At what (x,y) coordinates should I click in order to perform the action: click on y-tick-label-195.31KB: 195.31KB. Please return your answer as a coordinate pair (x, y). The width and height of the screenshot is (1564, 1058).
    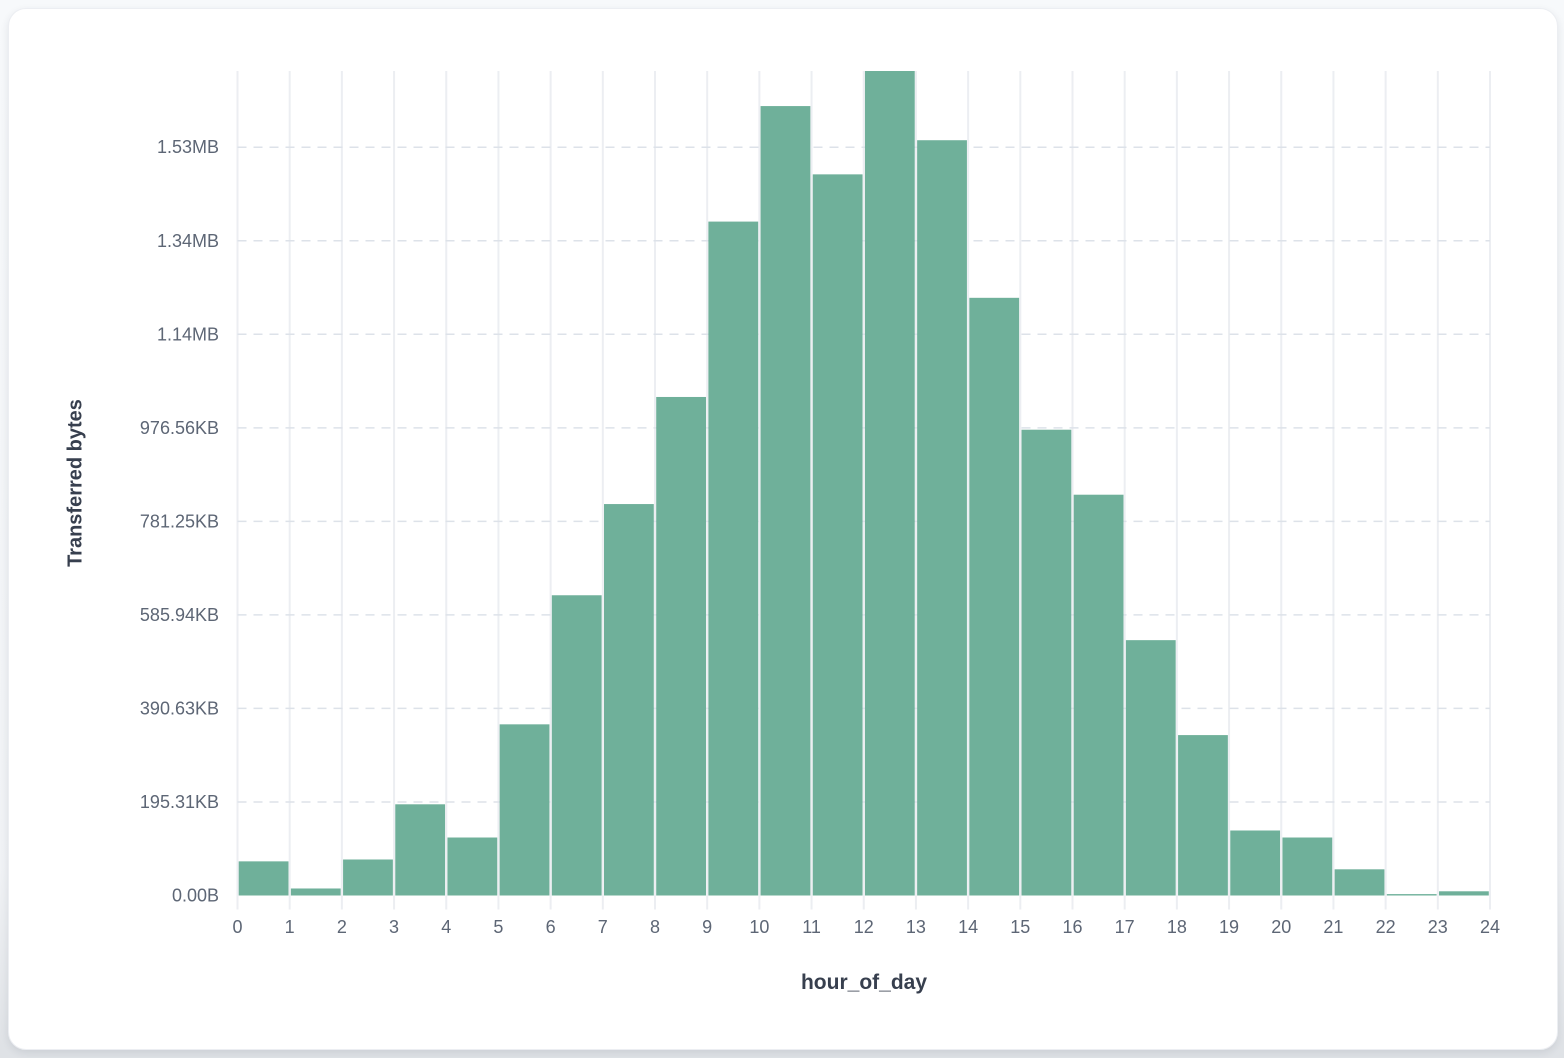
    Looking at the image, I should click on (179, 802).